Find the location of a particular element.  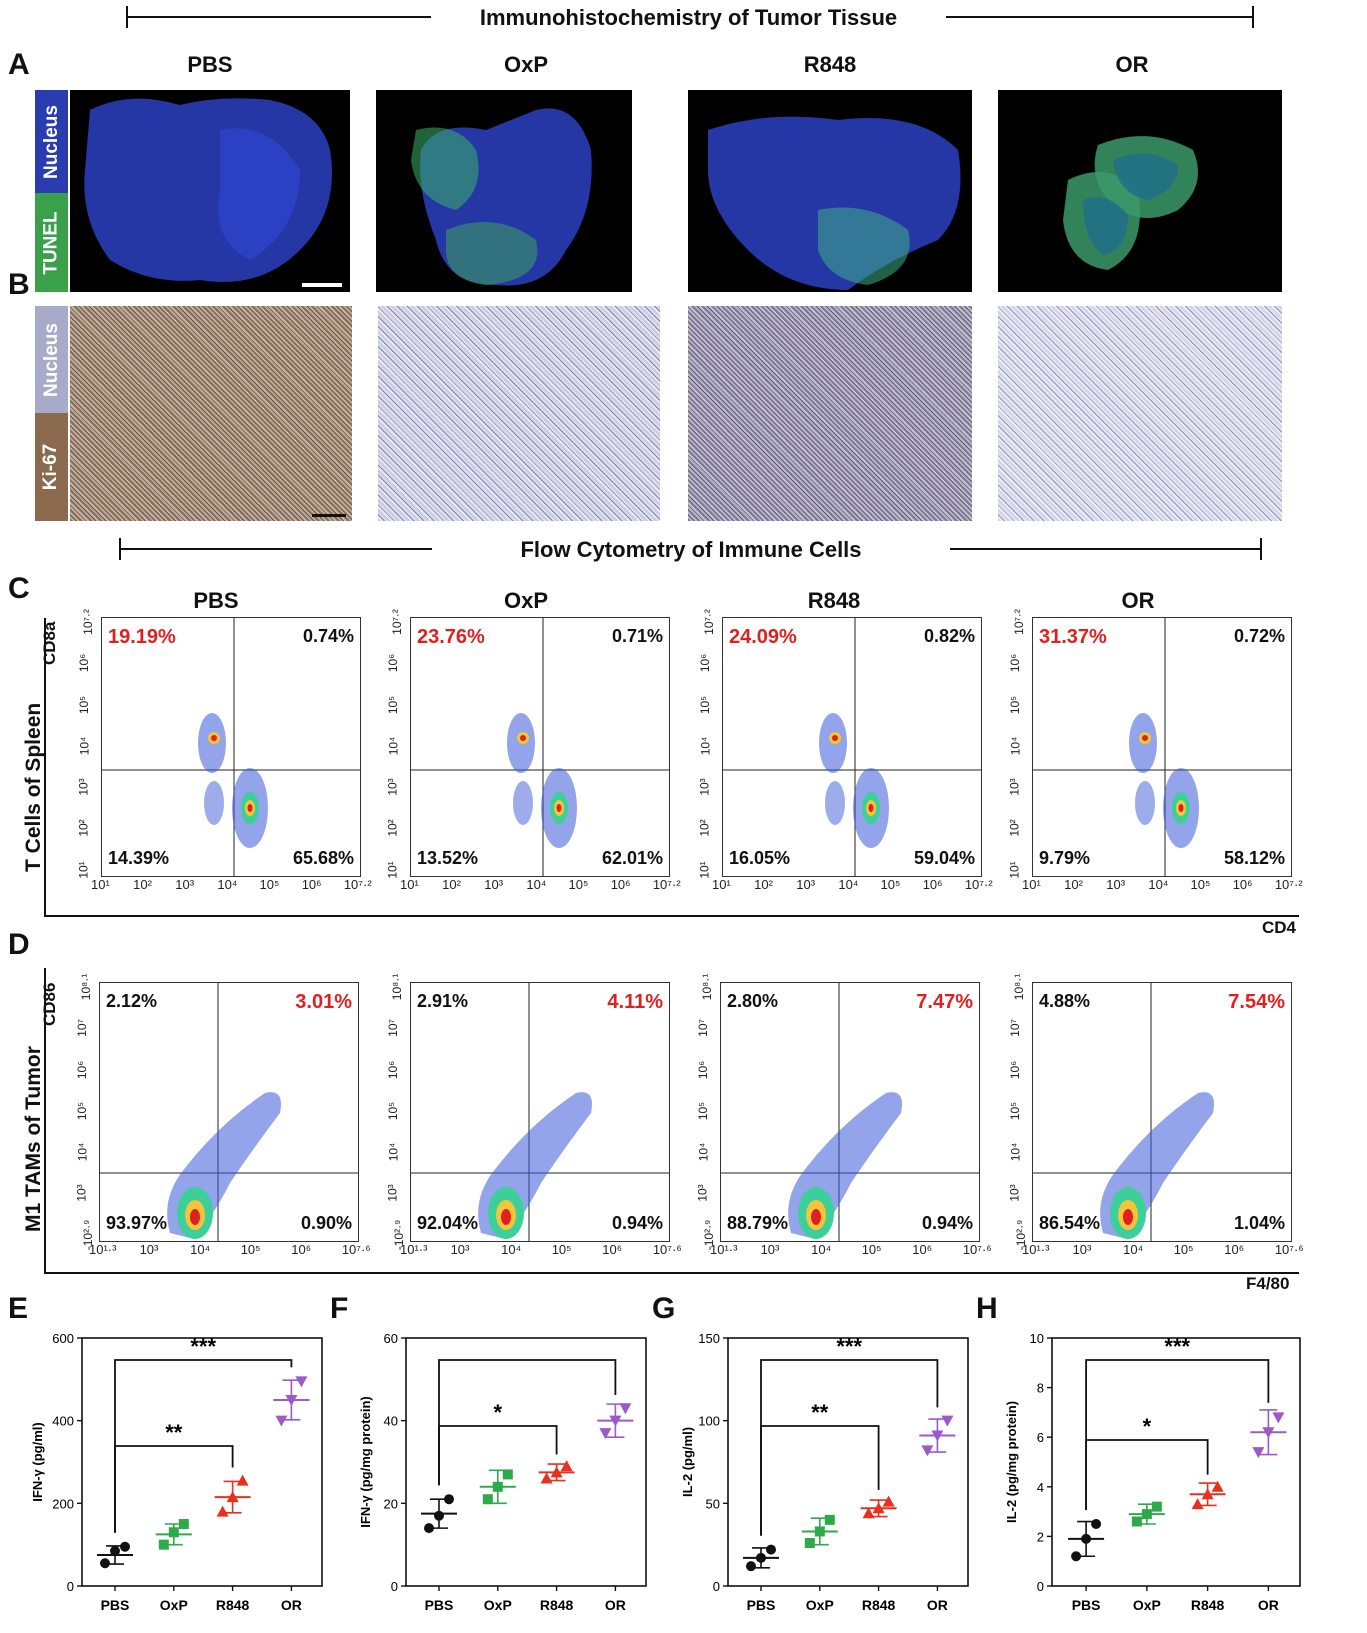

tunel-image-or is located at coordinates (1140, 191).